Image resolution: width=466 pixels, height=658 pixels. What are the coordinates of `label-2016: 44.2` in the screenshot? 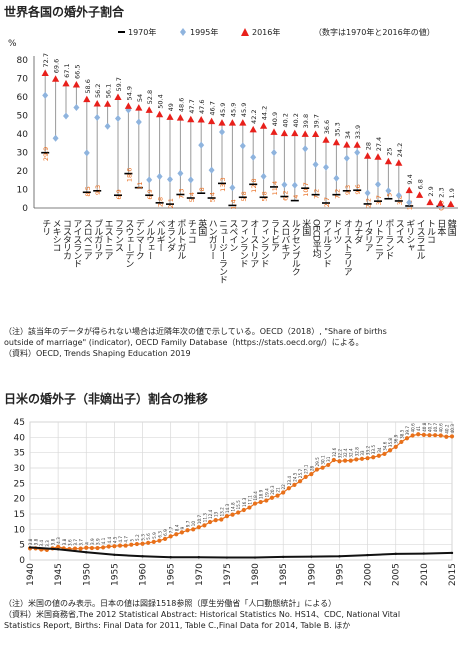 It's located at (265, 113).